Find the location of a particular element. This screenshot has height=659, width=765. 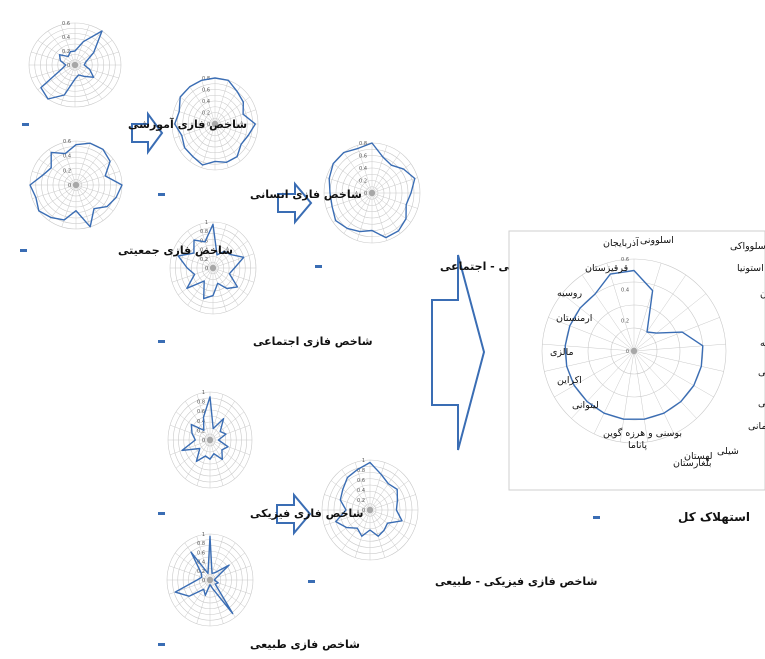

caption-amoozeshi: شاخص فازی آموزشی is located at coordinates (134, 124).